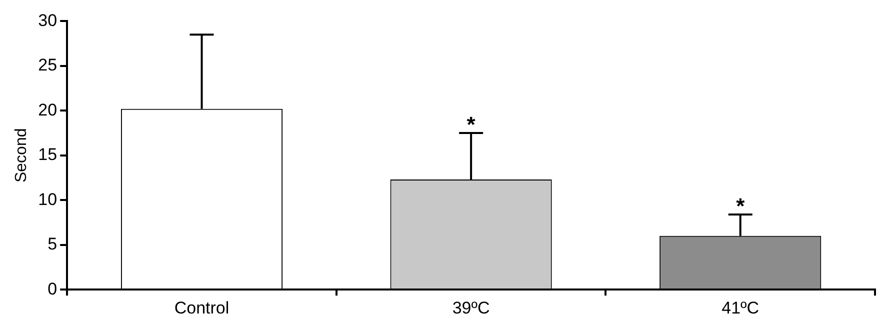 The image size is (893, 330). Describe the element at coordinates (53, 288) in the screenshot. I see `y-tick-label: 0` at that location.